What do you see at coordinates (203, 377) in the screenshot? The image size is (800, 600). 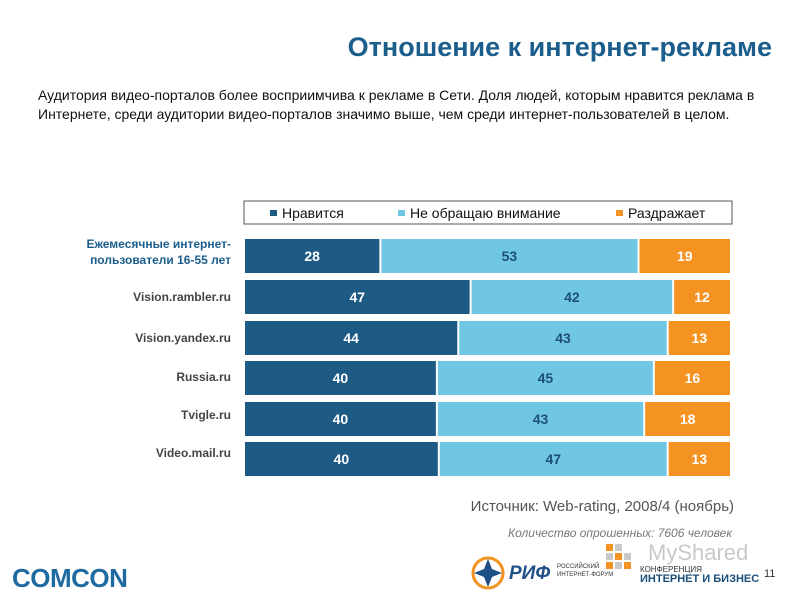 I see `category-label: Russia.ru` at bounding box center [203, 377].